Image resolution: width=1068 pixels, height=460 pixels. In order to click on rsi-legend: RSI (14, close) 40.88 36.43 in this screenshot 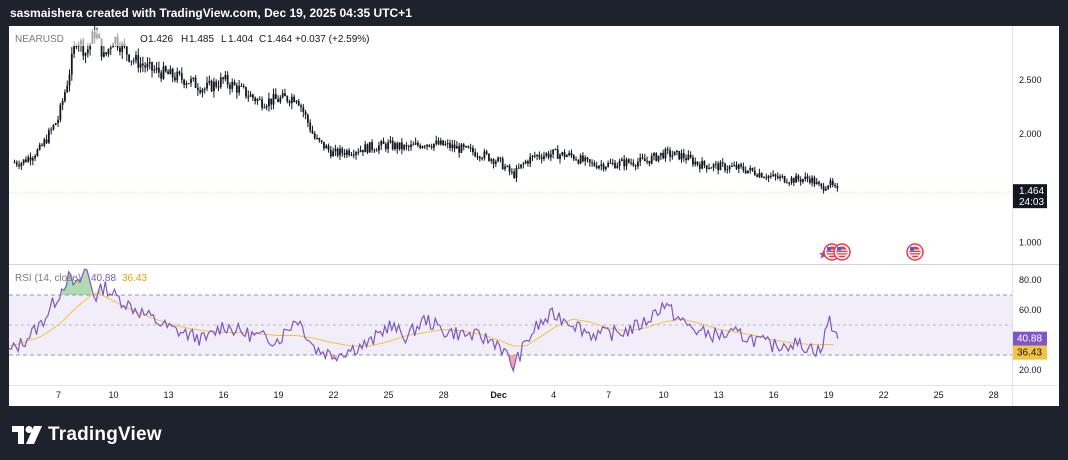, I will do `click(81, 278)`.